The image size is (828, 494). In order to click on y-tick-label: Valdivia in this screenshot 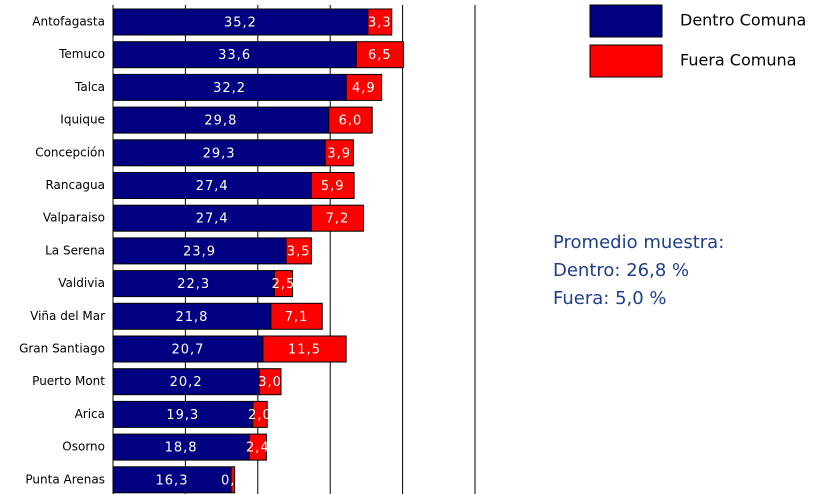, I will do `click(81, 283)`.